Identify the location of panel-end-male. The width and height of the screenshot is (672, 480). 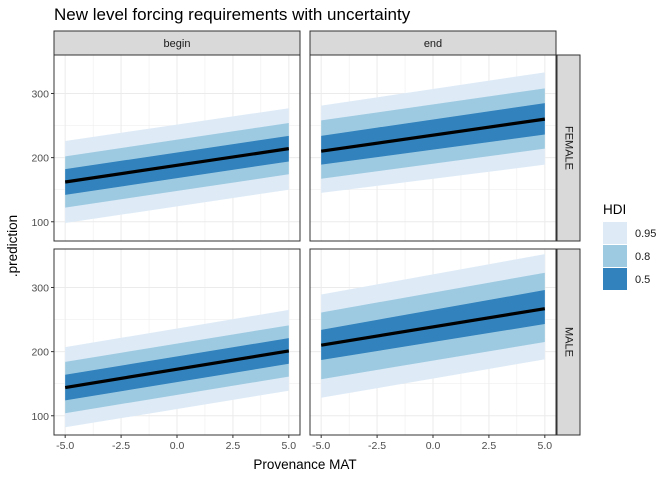
(433, 342).